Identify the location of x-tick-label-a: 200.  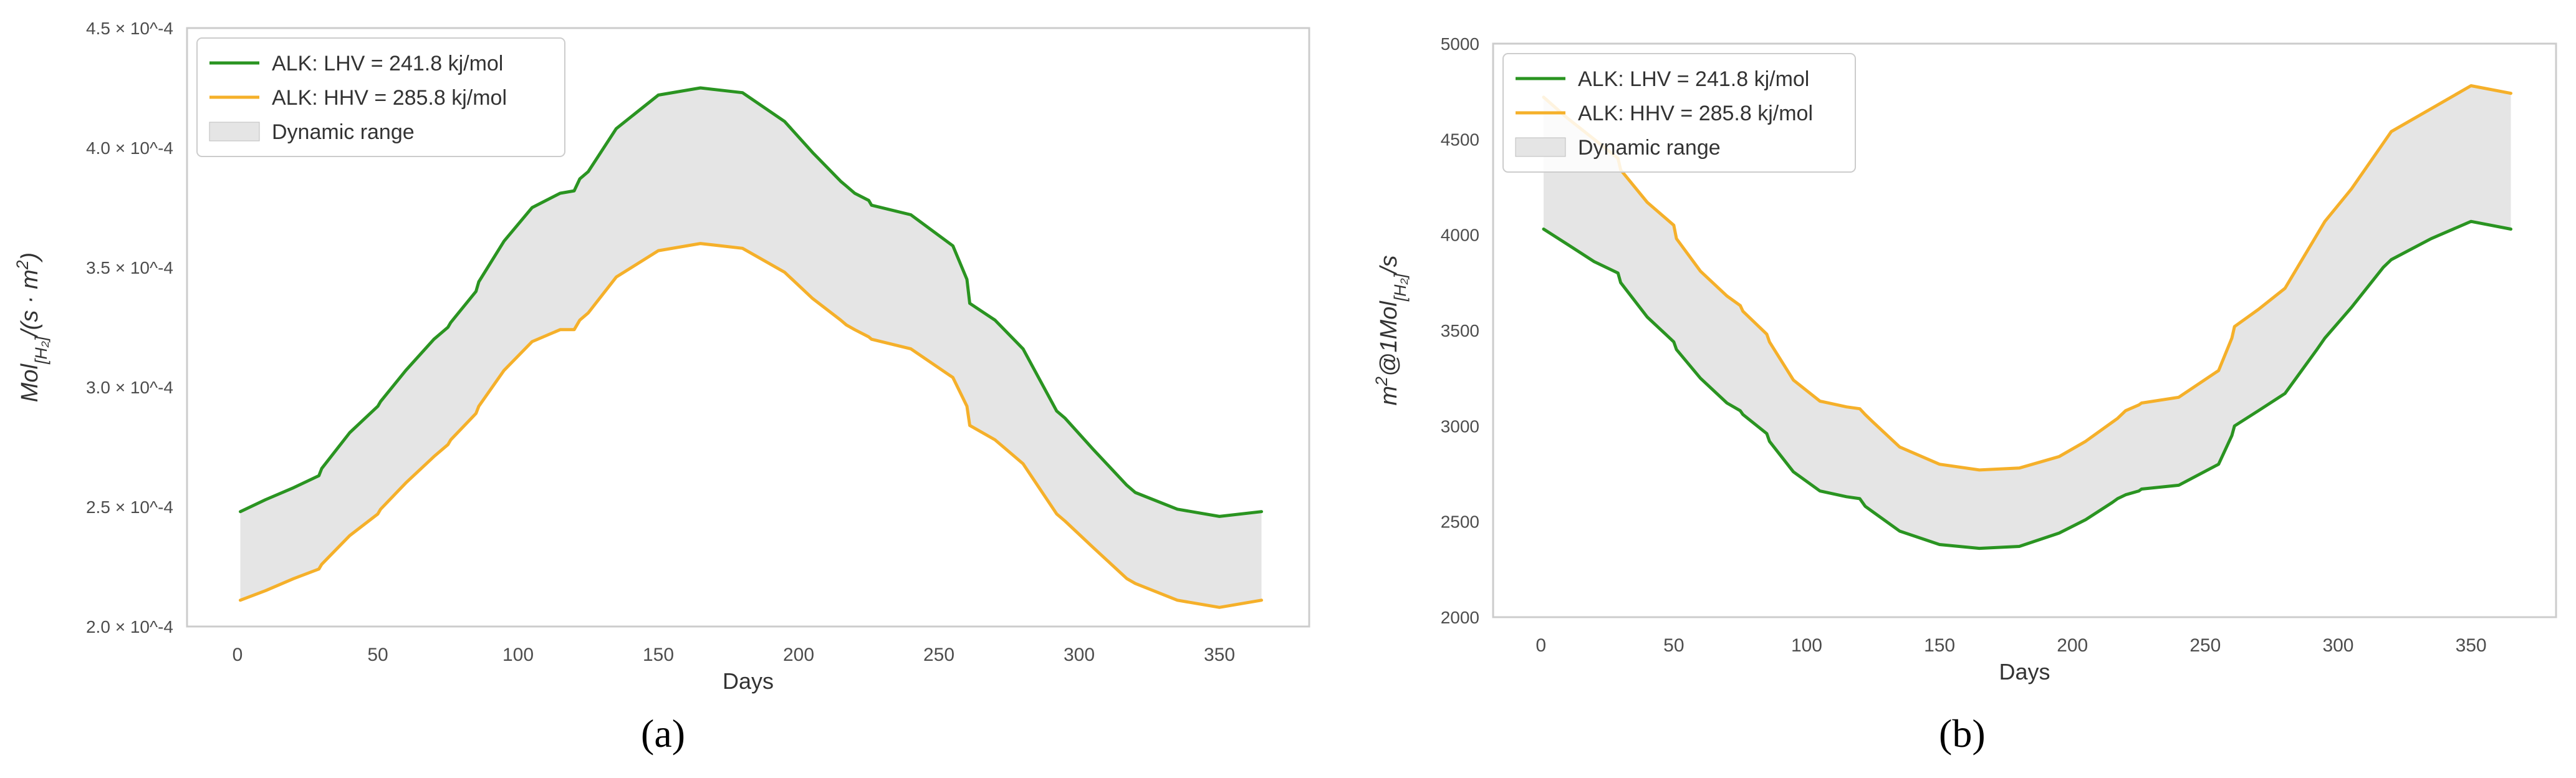
(798, 655).